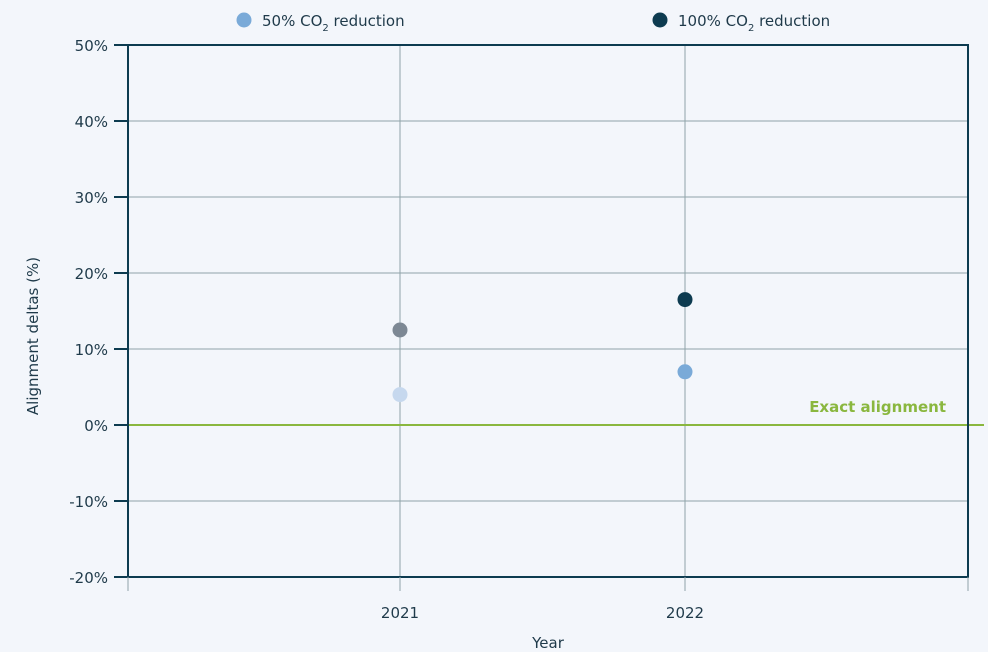 The width and height of the screenshot is (988, 652). What do you see at coordinates (91, 198) in the screenshot?
I see `y-tick-label: 30%` at bounding box center [91, 198].